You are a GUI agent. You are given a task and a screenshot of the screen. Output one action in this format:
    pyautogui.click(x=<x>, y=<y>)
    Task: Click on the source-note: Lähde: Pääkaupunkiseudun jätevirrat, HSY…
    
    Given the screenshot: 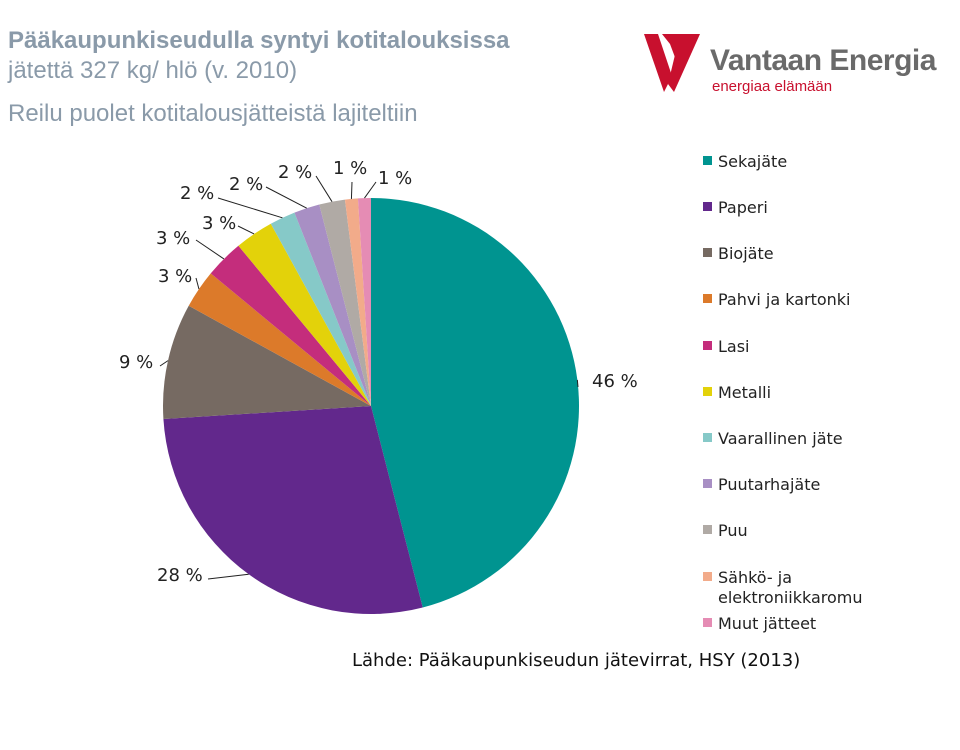 What is the action you would take?
    pyautogui.click(x=576, y=660)
    